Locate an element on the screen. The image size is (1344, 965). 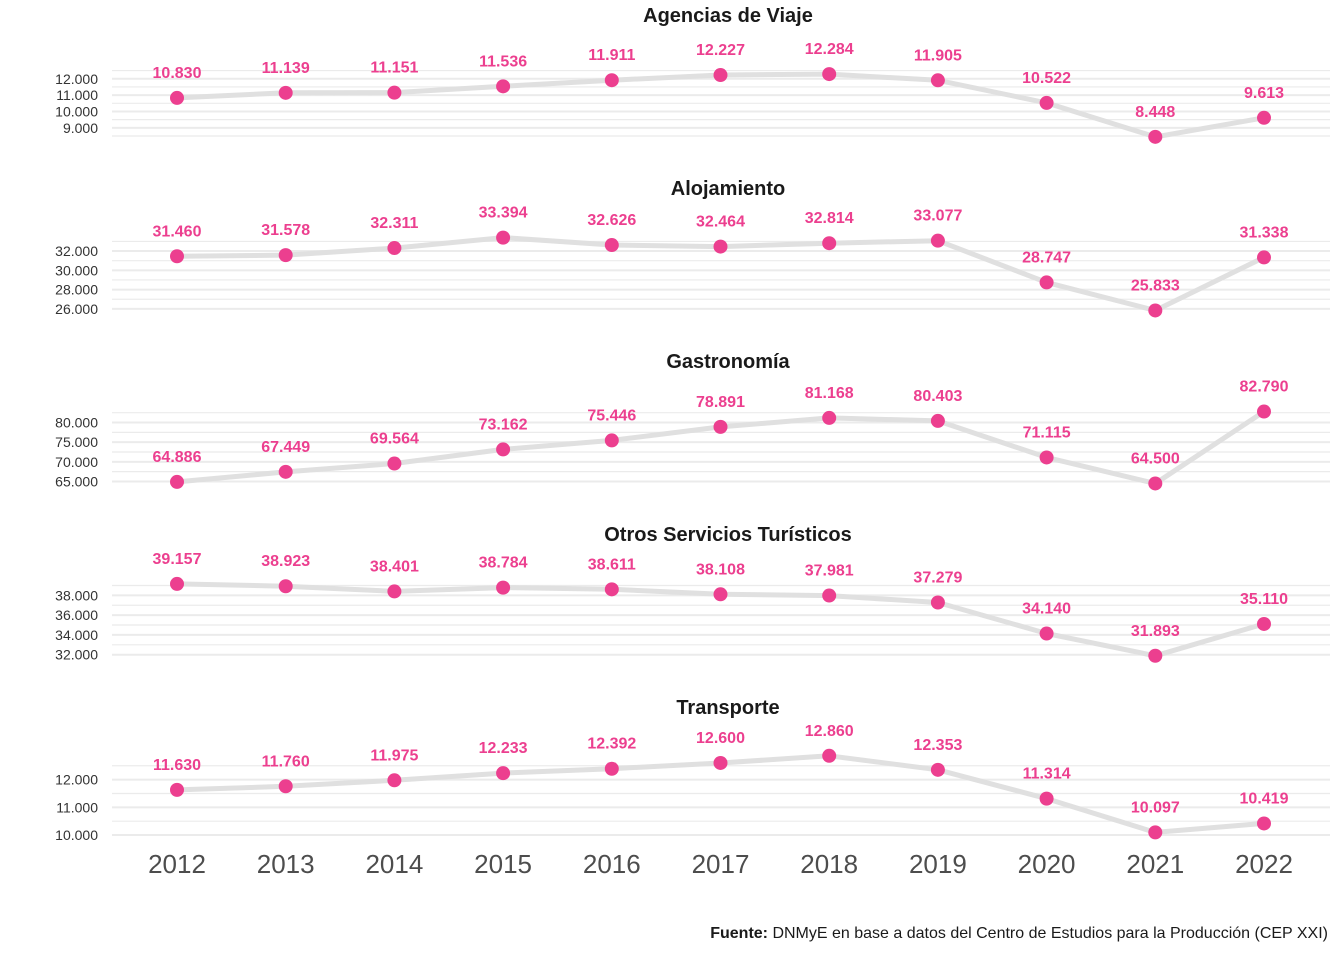
data-label: 32.814 is located at coordinates (829, 218).